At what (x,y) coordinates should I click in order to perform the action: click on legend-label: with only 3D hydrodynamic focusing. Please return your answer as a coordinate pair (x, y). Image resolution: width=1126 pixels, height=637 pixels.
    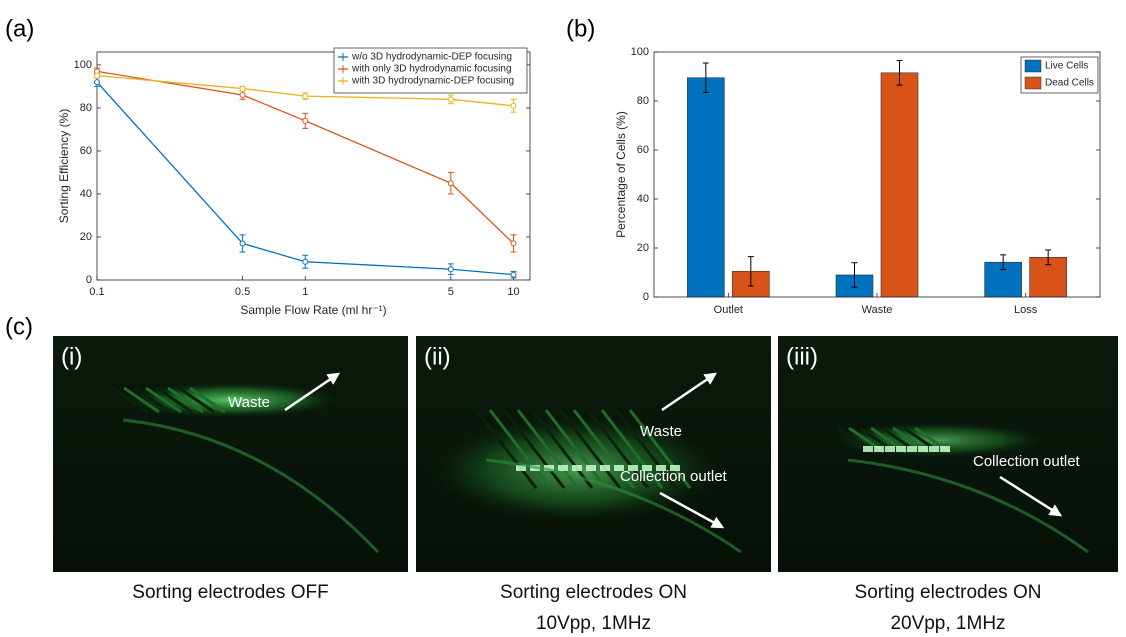
    Looking at the image, I should click on (431, 69).